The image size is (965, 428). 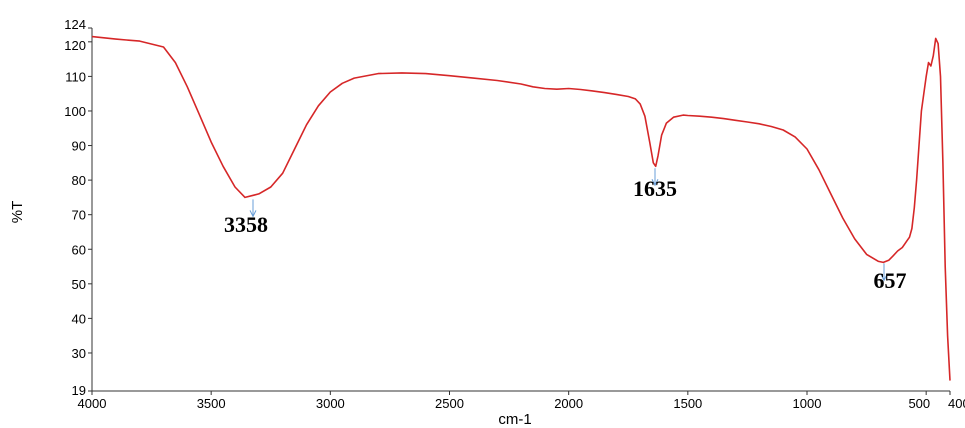 I want to click on x-tick-label: 1500, so click(x=687, y=403).